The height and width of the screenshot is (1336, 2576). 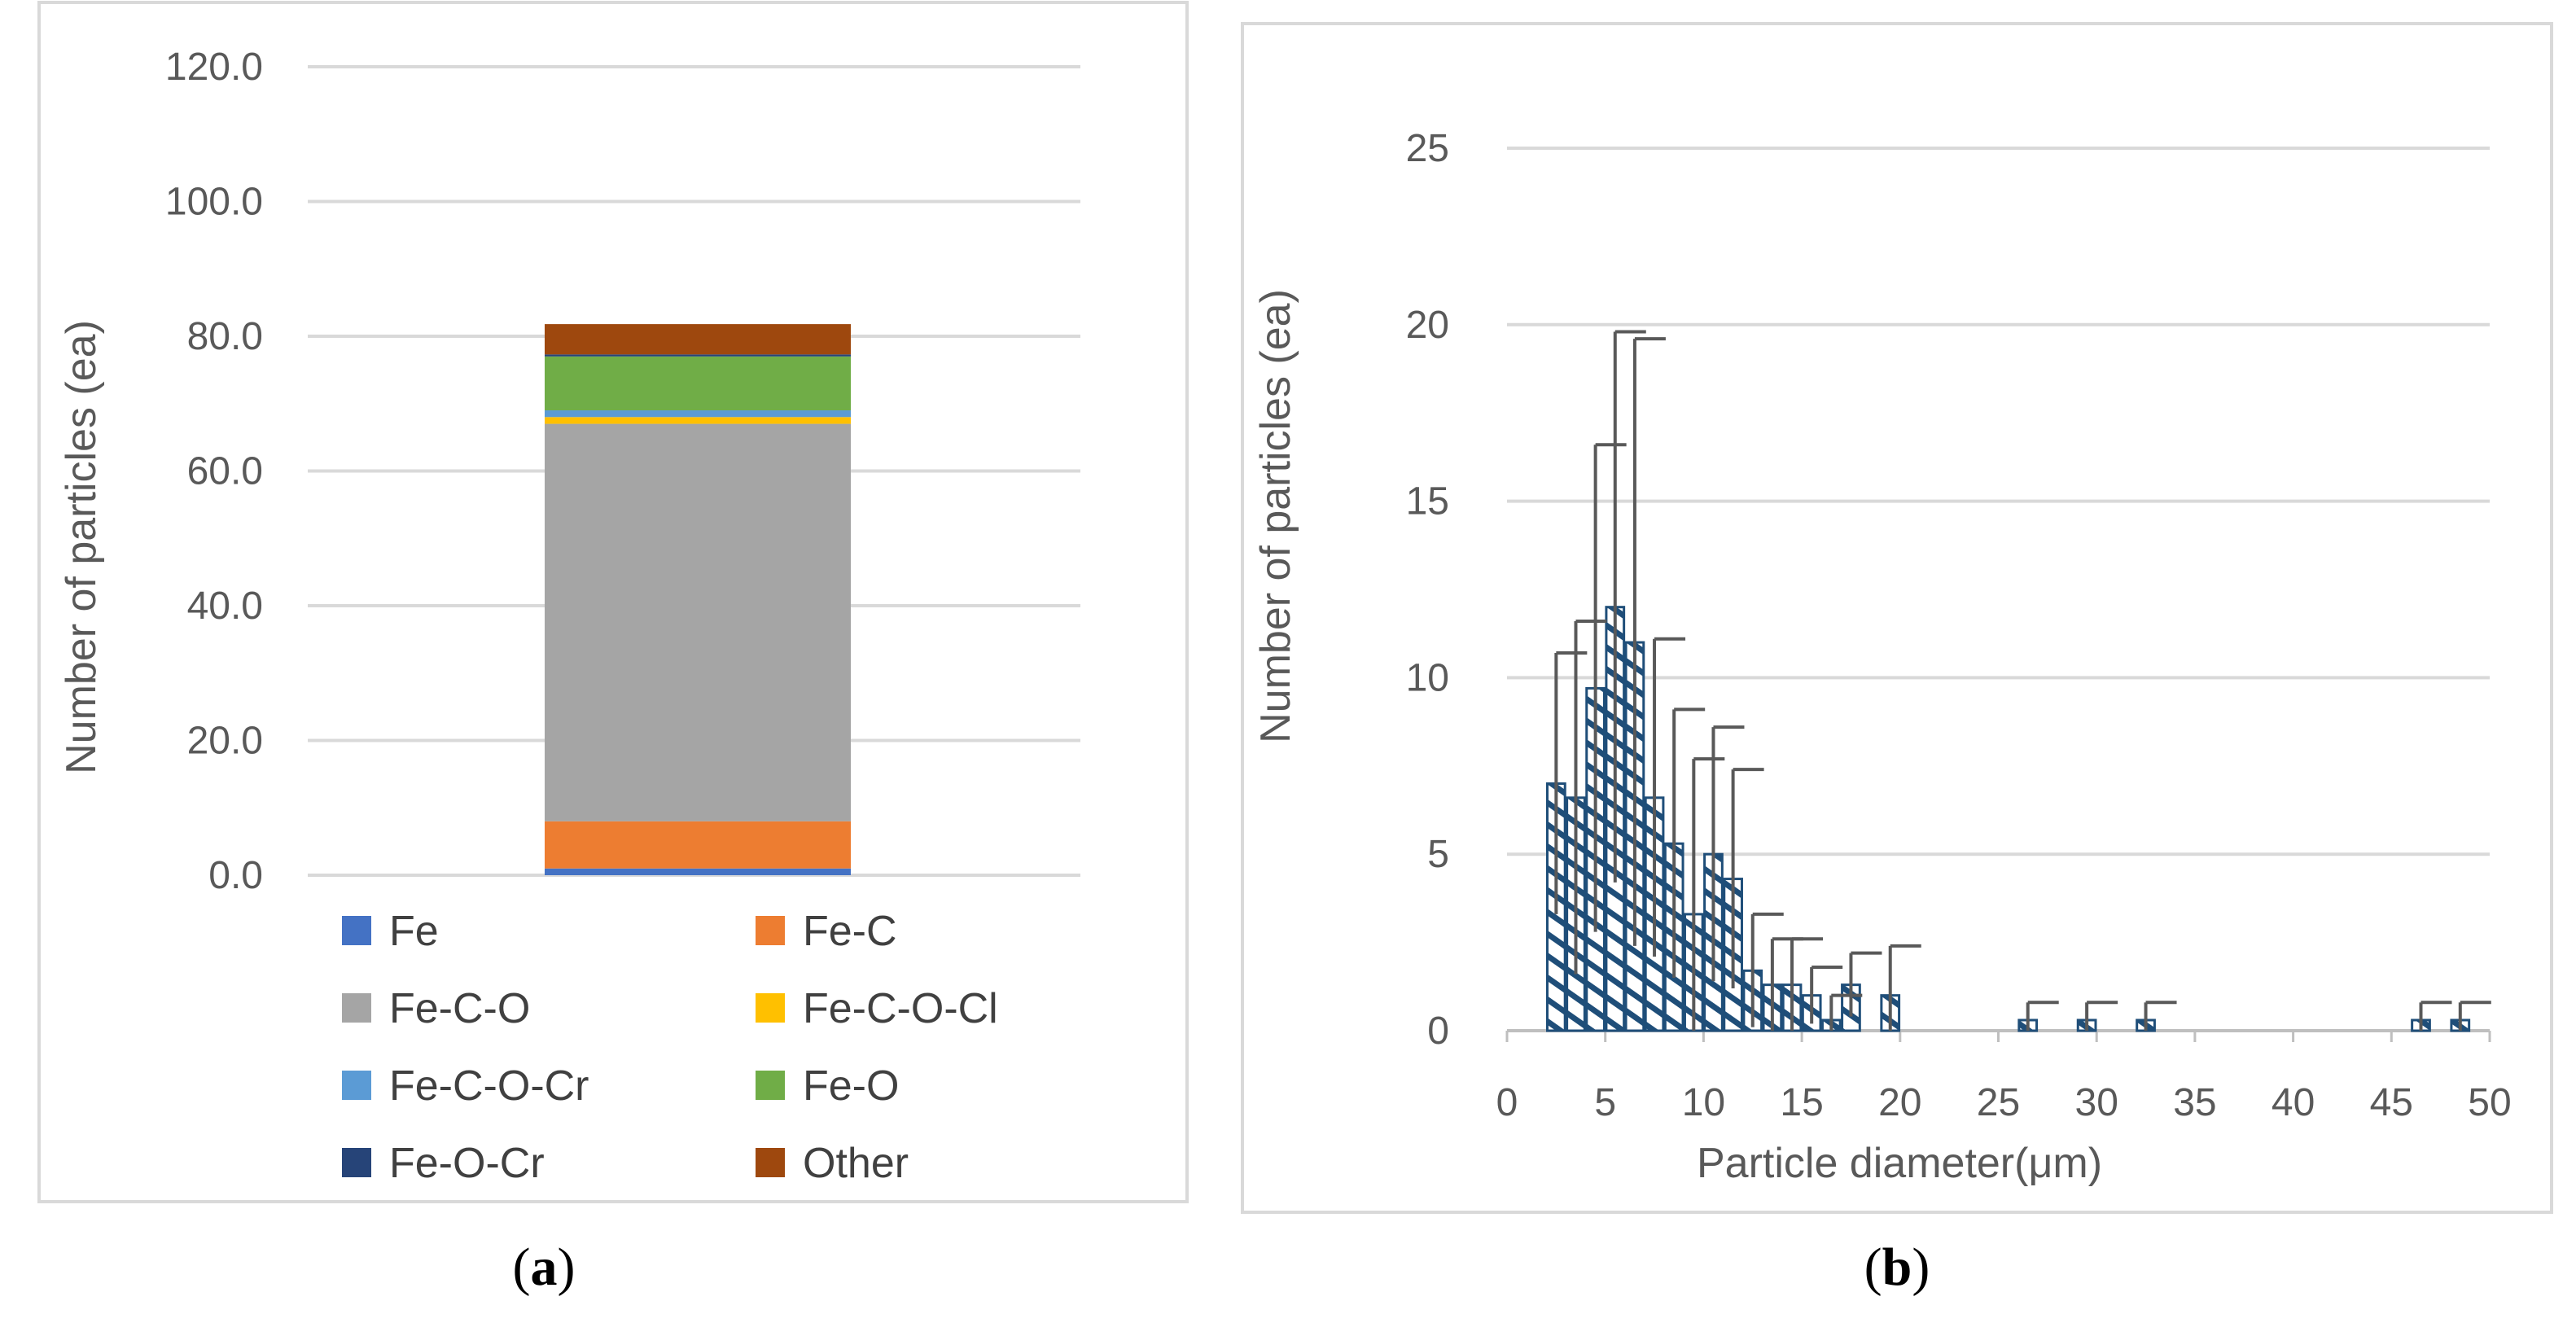 I want to click on legend-label-fe-c-o-cl: Fe-C-O-Cl, so click(x=900, y=1008).